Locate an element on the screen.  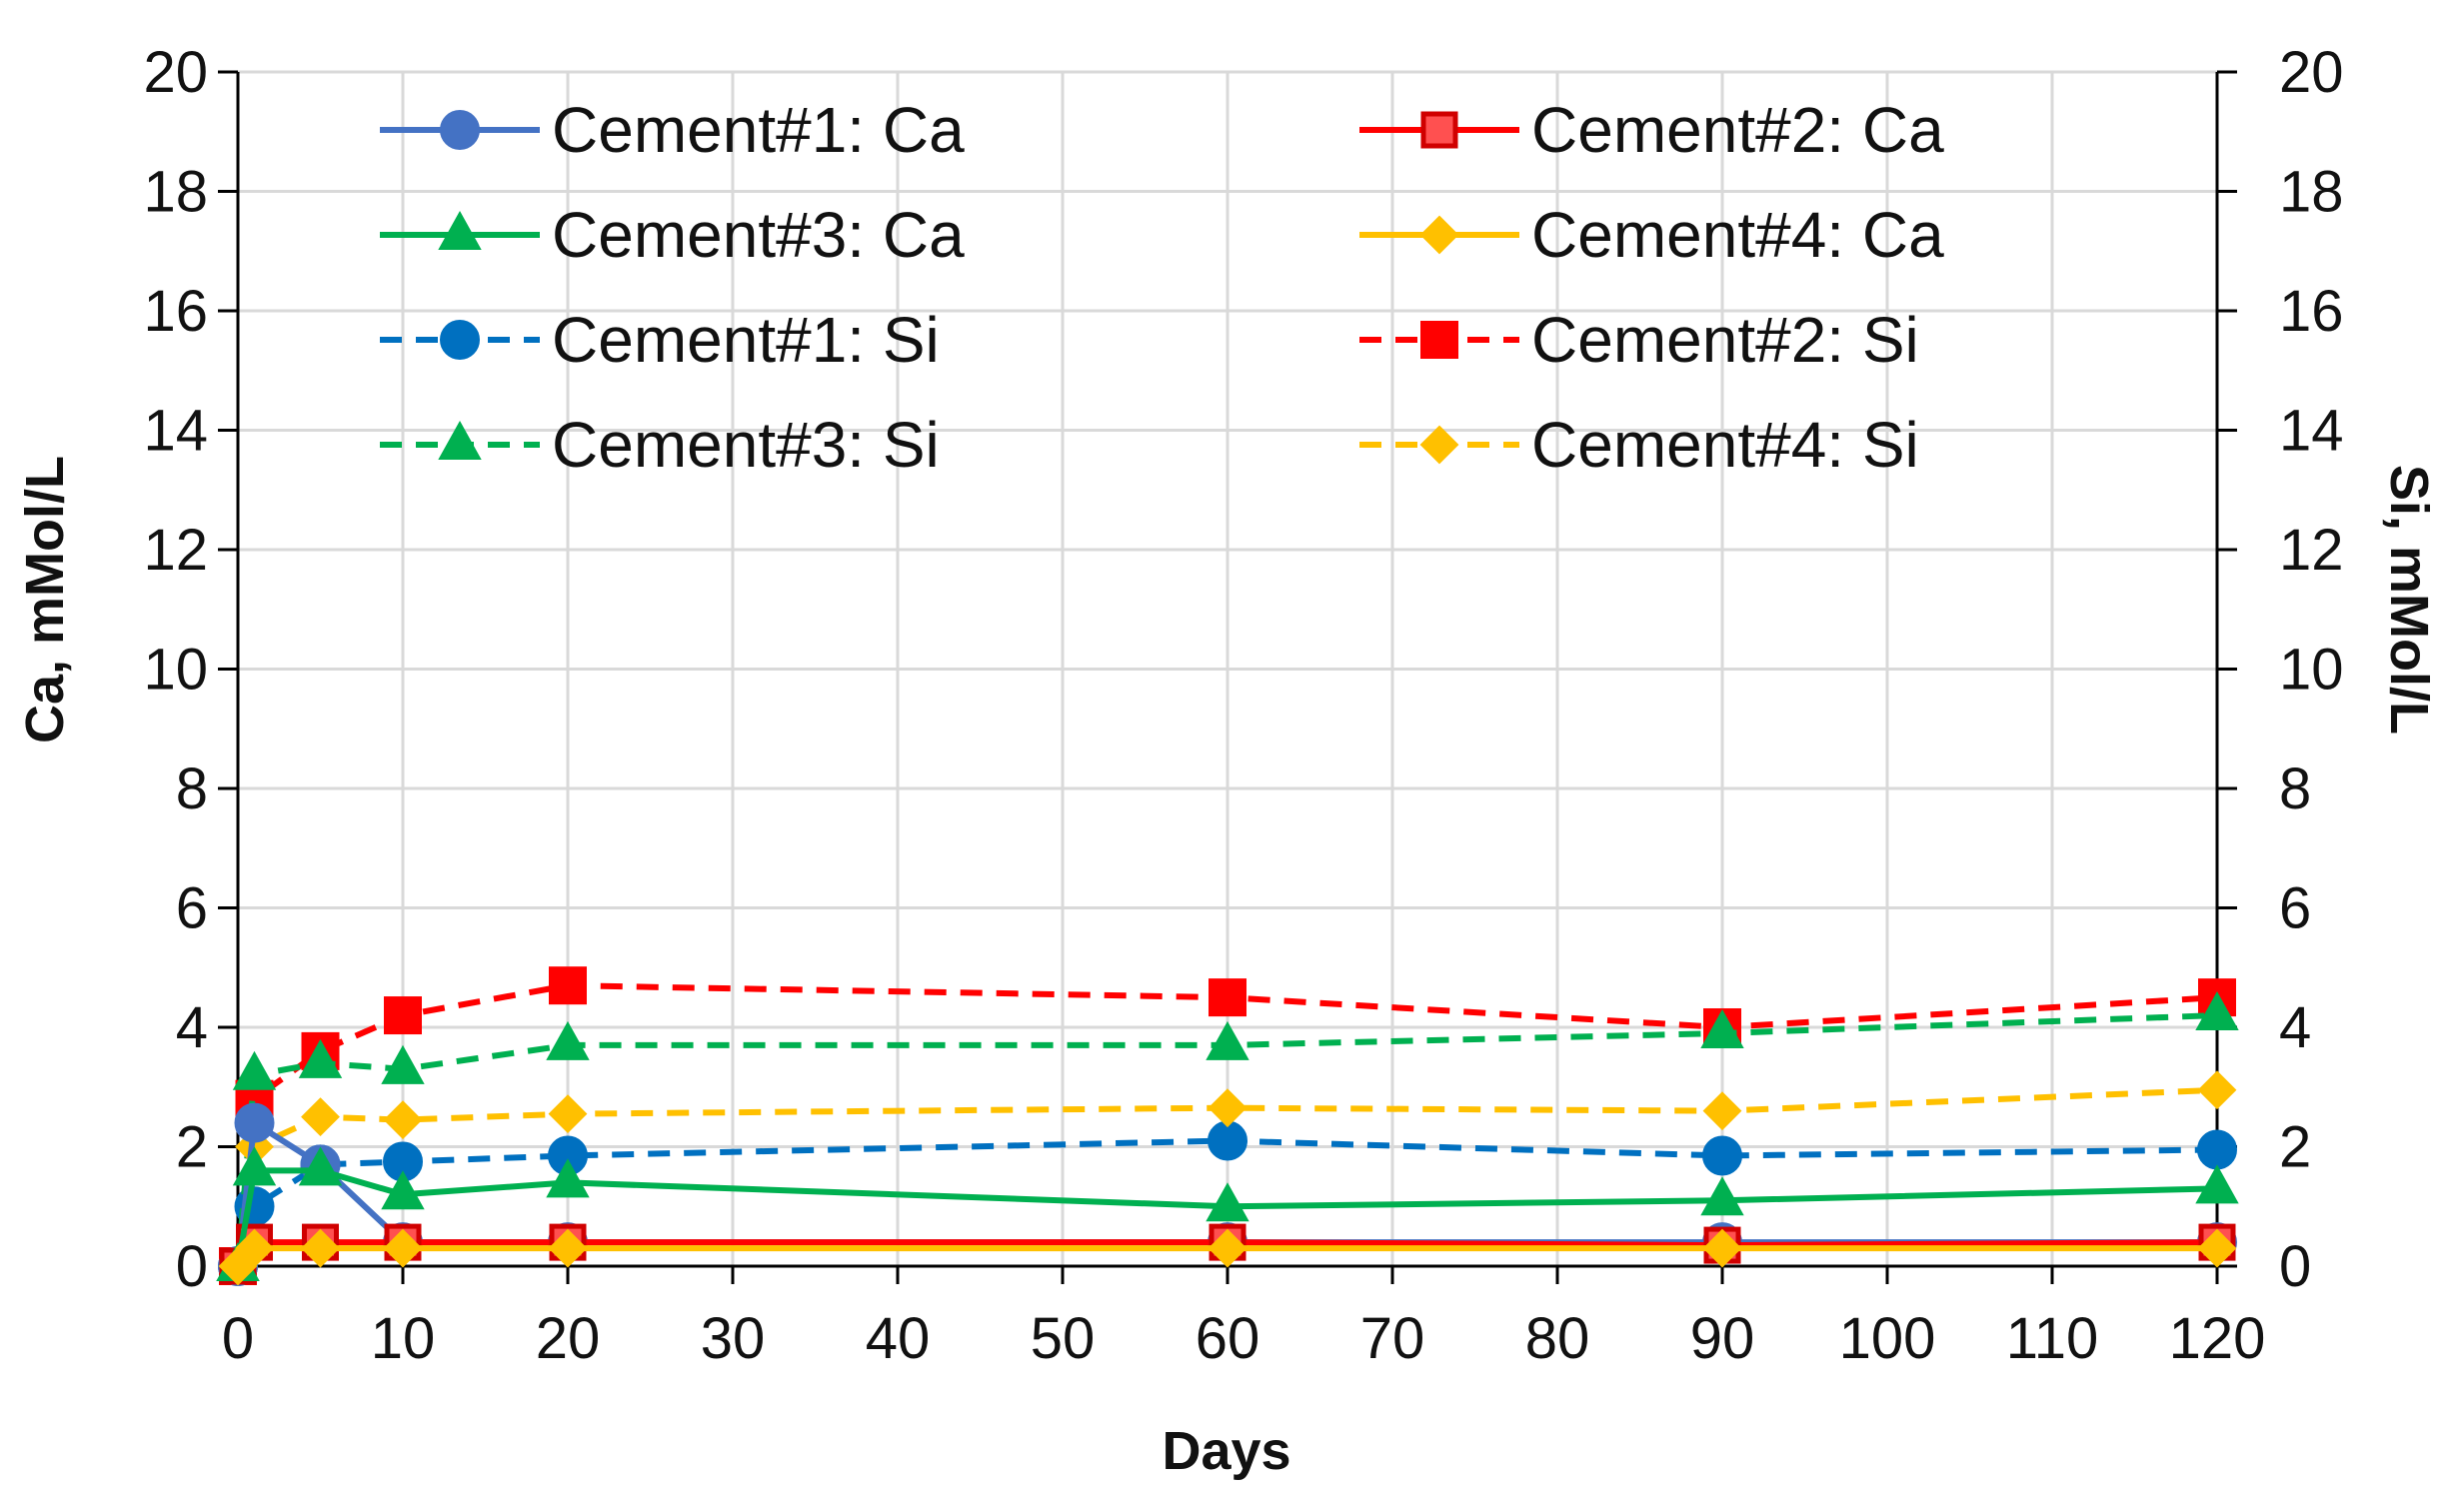
legend-label: Cement#3: Si is located at coordinates (746, 445).